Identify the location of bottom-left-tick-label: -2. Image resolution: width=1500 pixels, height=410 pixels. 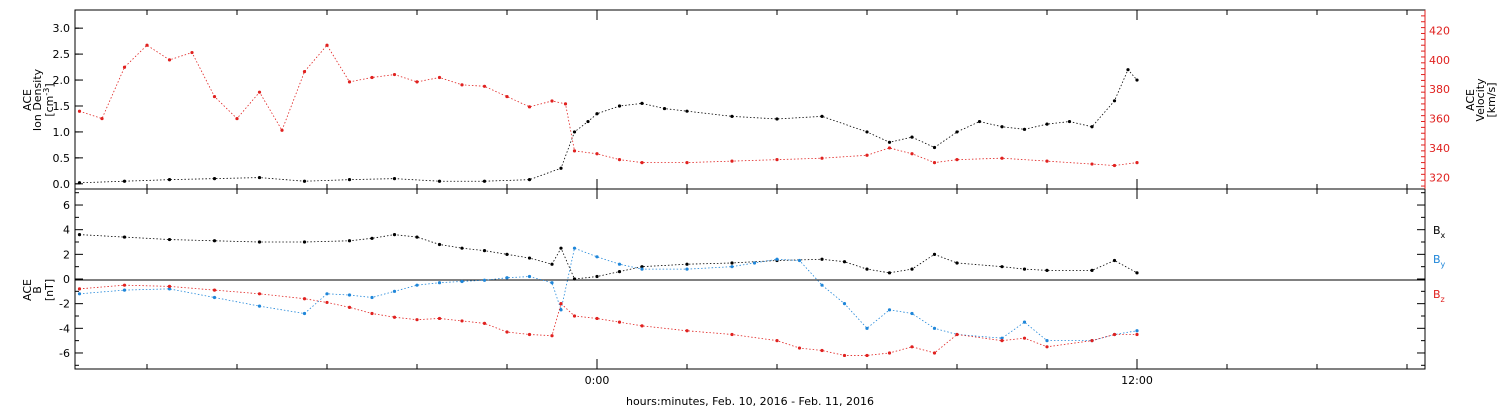
(64, 304).